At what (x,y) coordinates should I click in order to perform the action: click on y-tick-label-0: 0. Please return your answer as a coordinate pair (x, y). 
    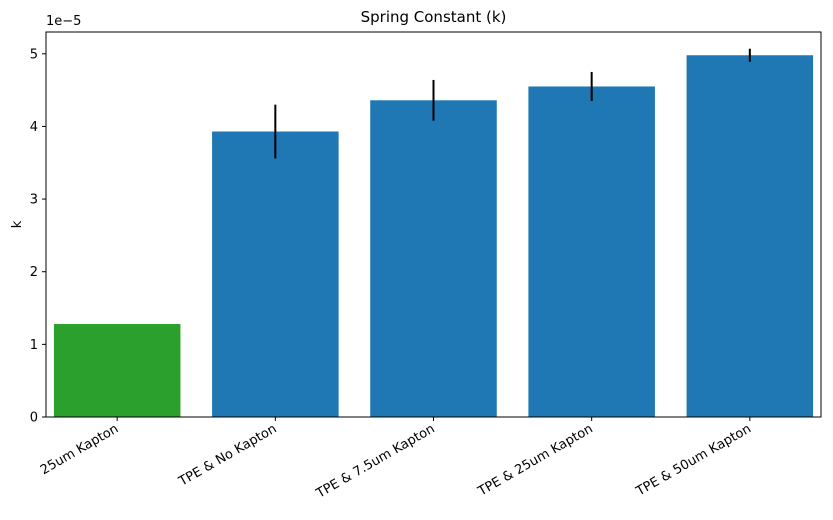
    Looking at the image, I should click on (34, 418).